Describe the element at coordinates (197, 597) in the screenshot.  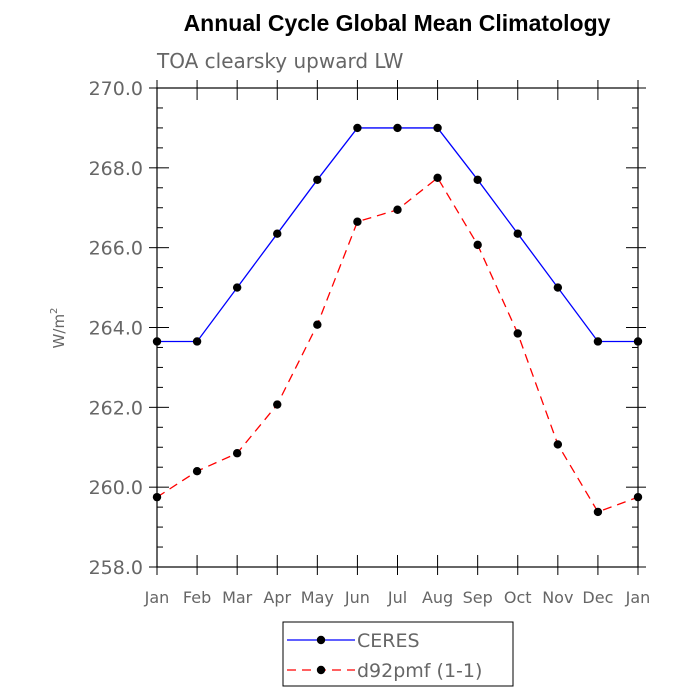
I see `x-tick-label: Feb` at that location.